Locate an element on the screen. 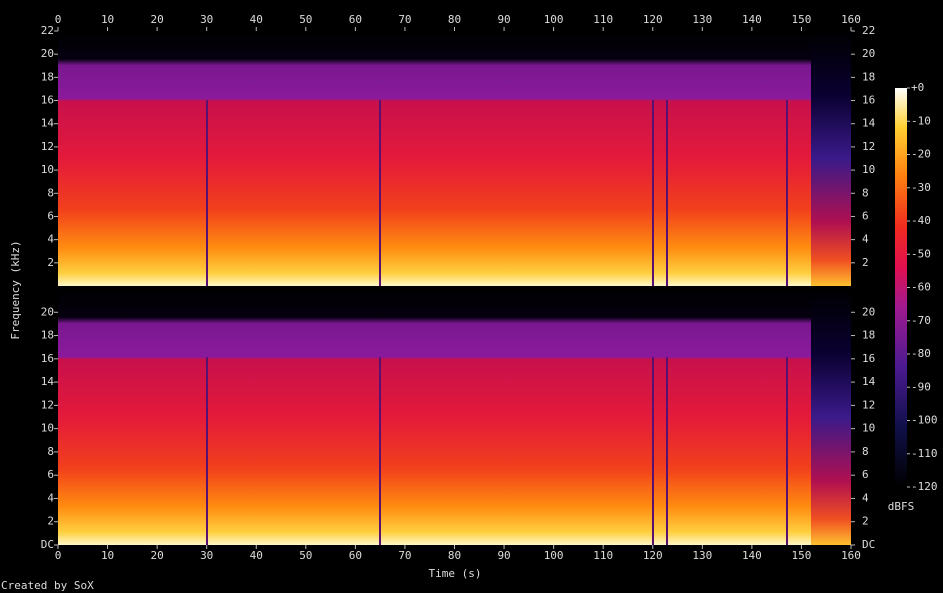  y-axis-label: Frequency (kHz) is located at coordinates (15, 289).